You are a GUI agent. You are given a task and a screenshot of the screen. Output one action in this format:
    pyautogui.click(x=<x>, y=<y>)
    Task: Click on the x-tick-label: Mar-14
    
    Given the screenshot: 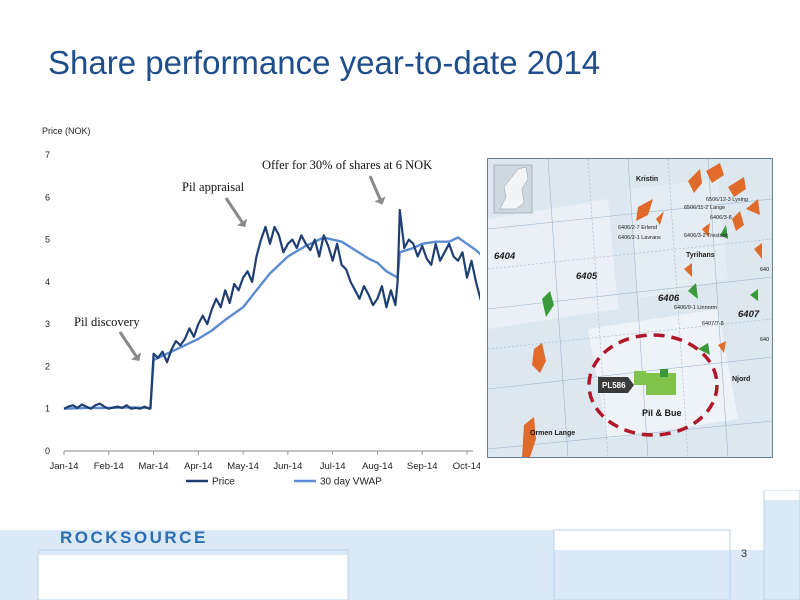 What is the action you would take?
    pyautogui.click(x=154, y=466)
    